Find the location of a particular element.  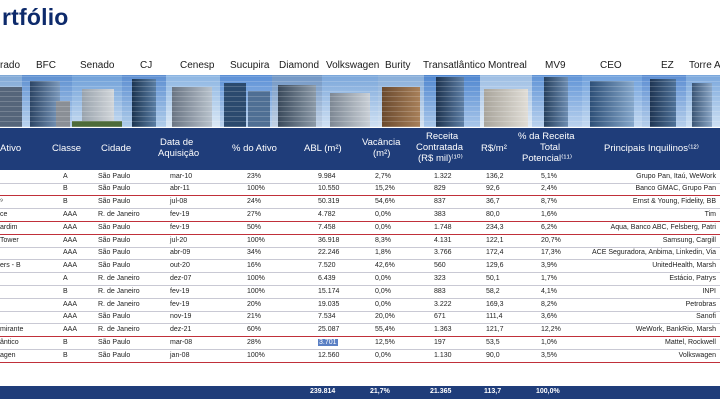

cell-rsm2: 50,1 is located at coordinates (493, 278).